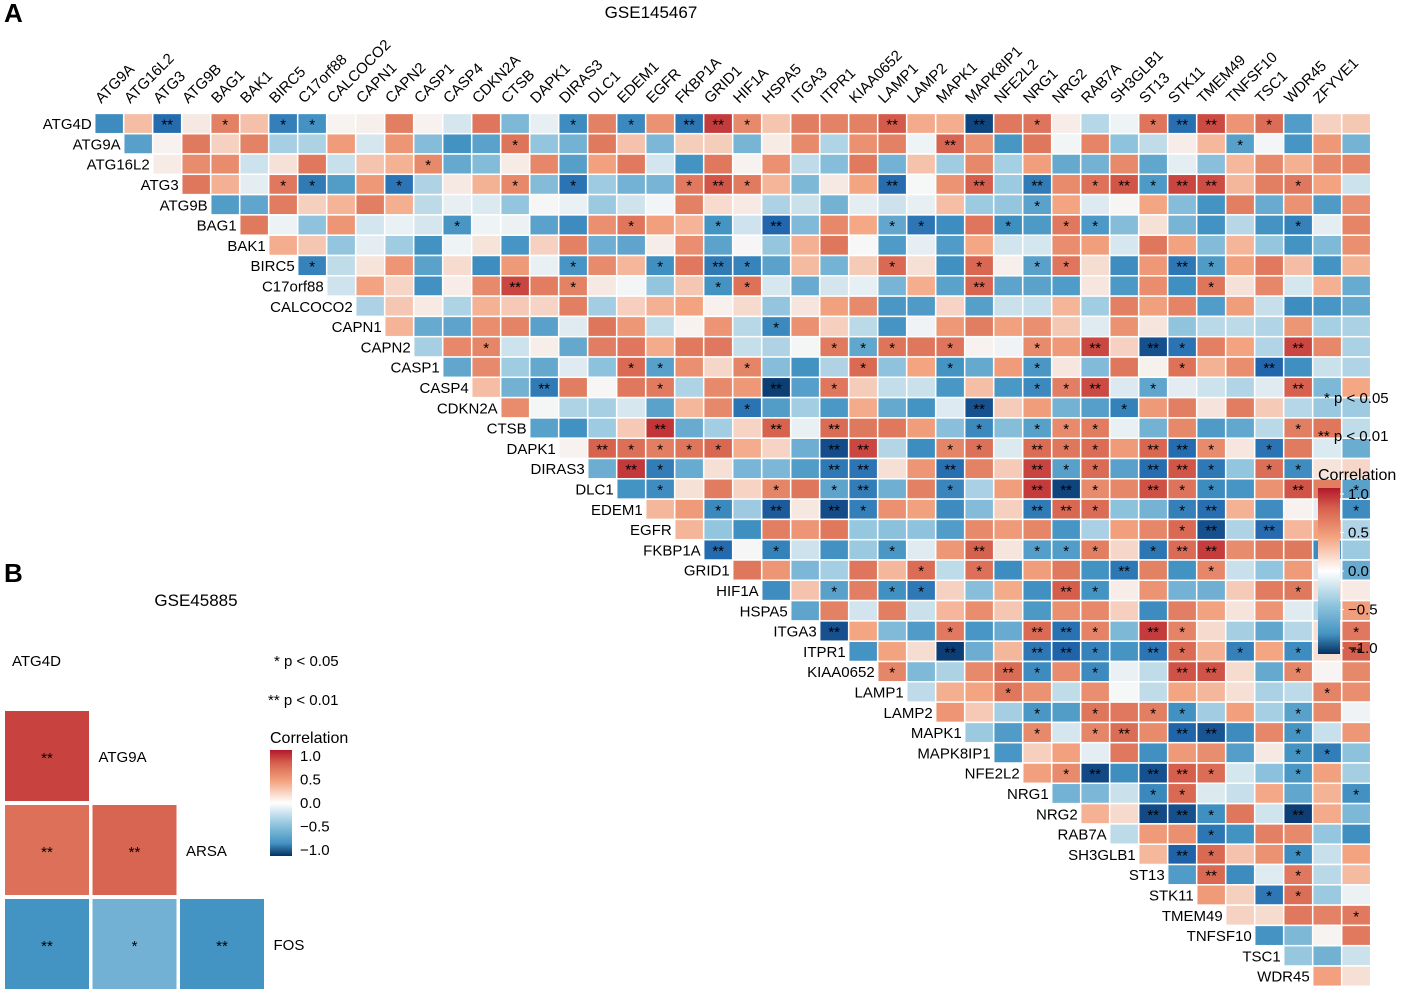 The height and width of the screenshot is (993, 1407). Describe the element at coordinates (1356, 398) in the screenshot. I see `panel-a-legend-note-p05: * p < 0.05` at that location.